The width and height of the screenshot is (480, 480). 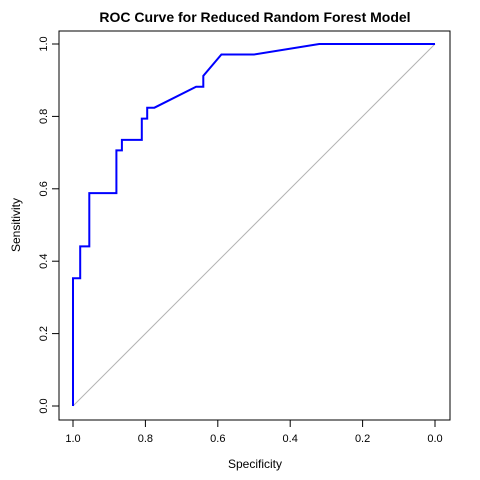 I want to click on y-tick-label: 0.4, so click(x=44, y=261).